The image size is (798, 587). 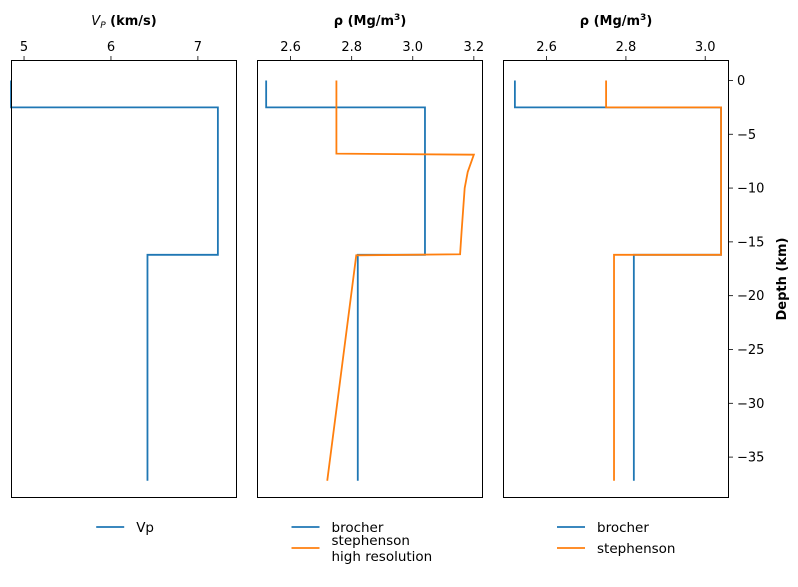 I want to click on y-tick-label: −30, so click(x=750, y=404).